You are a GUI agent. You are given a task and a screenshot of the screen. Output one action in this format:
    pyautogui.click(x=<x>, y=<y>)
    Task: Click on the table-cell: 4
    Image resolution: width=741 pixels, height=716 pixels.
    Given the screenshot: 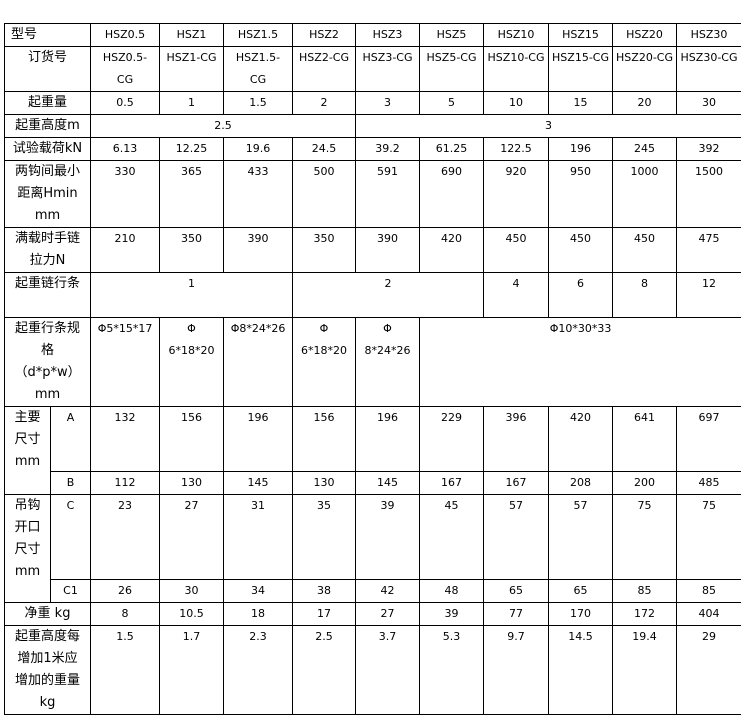 What is the action you would take?
    pyautogui.click(x=516, y=295)
    